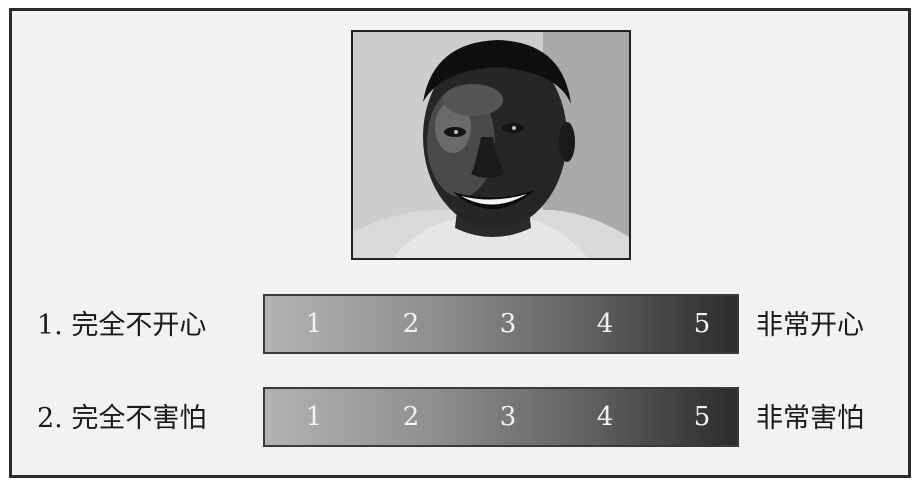  Describe the element at coordinates (810, 325) in the screenshot. I see `question-1-right-label: 非常开心` at that location.